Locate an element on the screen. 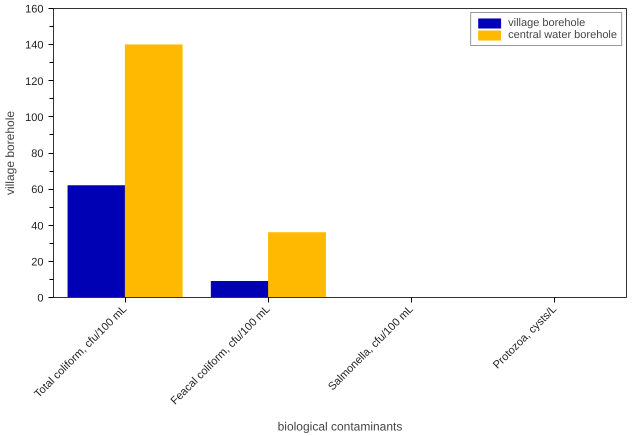 The image size is (632, 436). legend-label: village borehole is located at coordinates (547, 23).